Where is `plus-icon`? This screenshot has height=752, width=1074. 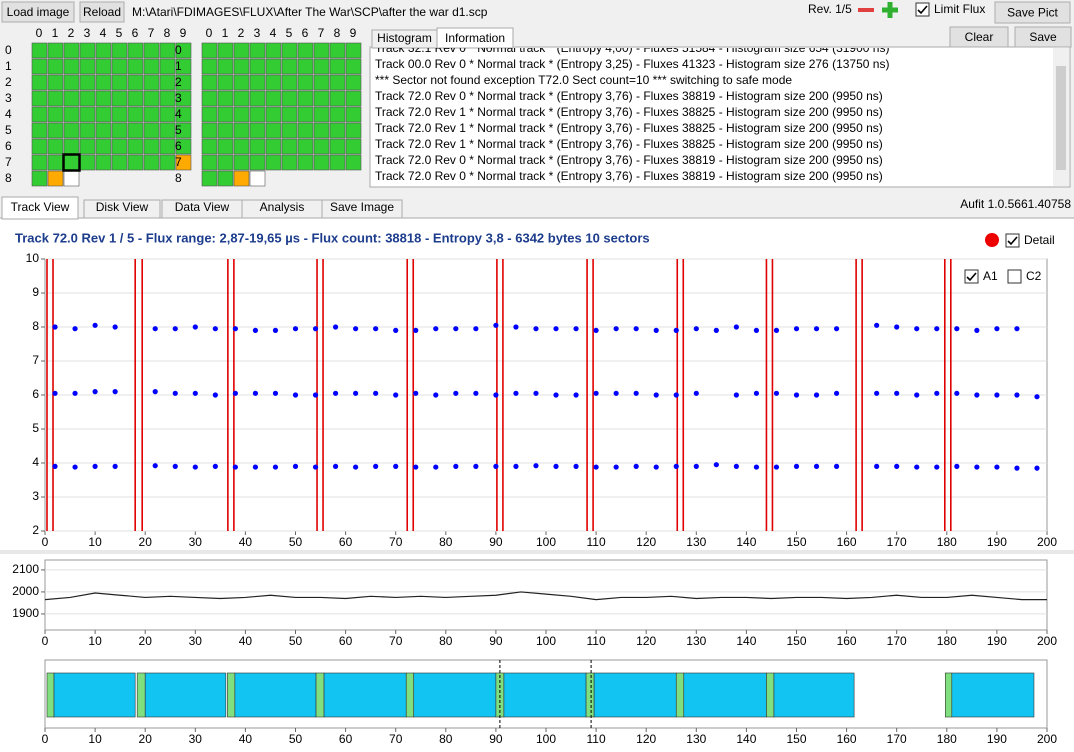
plus-icon is located at coordinates (890, 10).